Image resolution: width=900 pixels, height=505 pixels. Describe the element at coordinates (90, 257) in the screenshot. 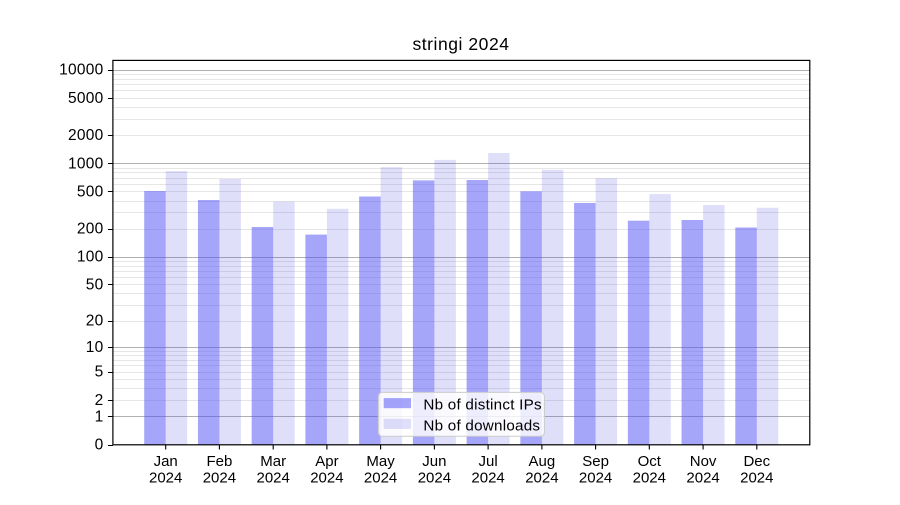

I see `svg-text: 100` at that location.